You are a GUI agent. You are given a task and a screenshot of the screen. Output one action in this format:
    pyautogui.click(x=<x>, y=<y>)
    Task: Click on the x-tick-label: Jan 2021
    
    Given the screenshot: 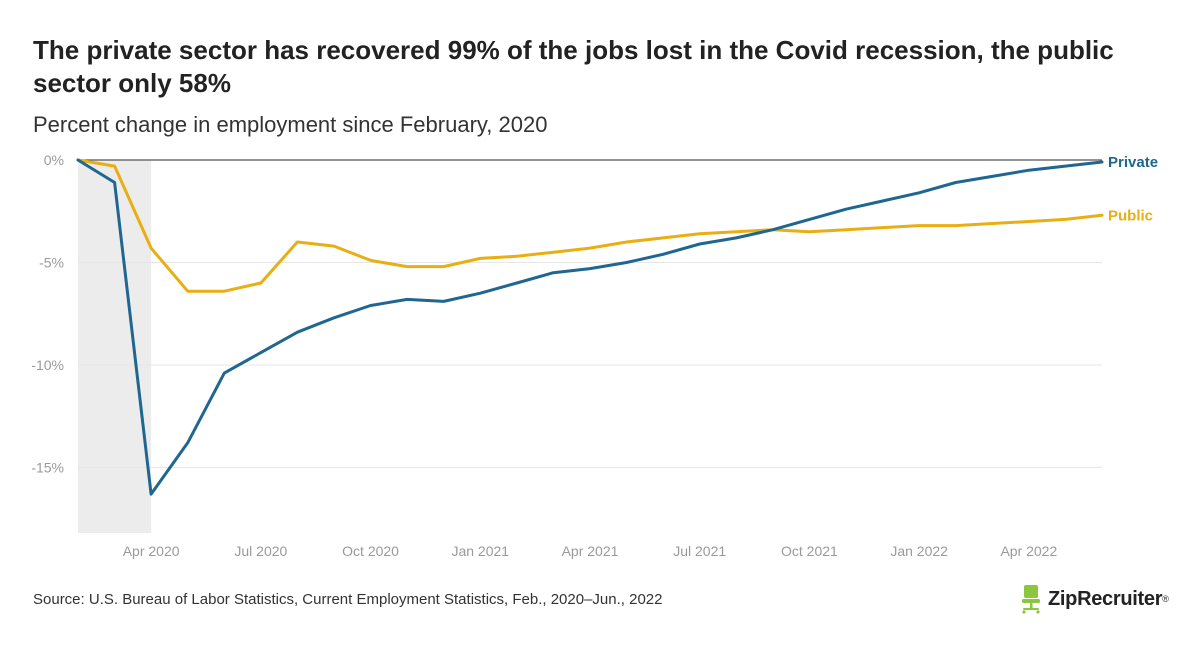 What is the action you would take?
    pyautogui.click(x=480, y=551)
    